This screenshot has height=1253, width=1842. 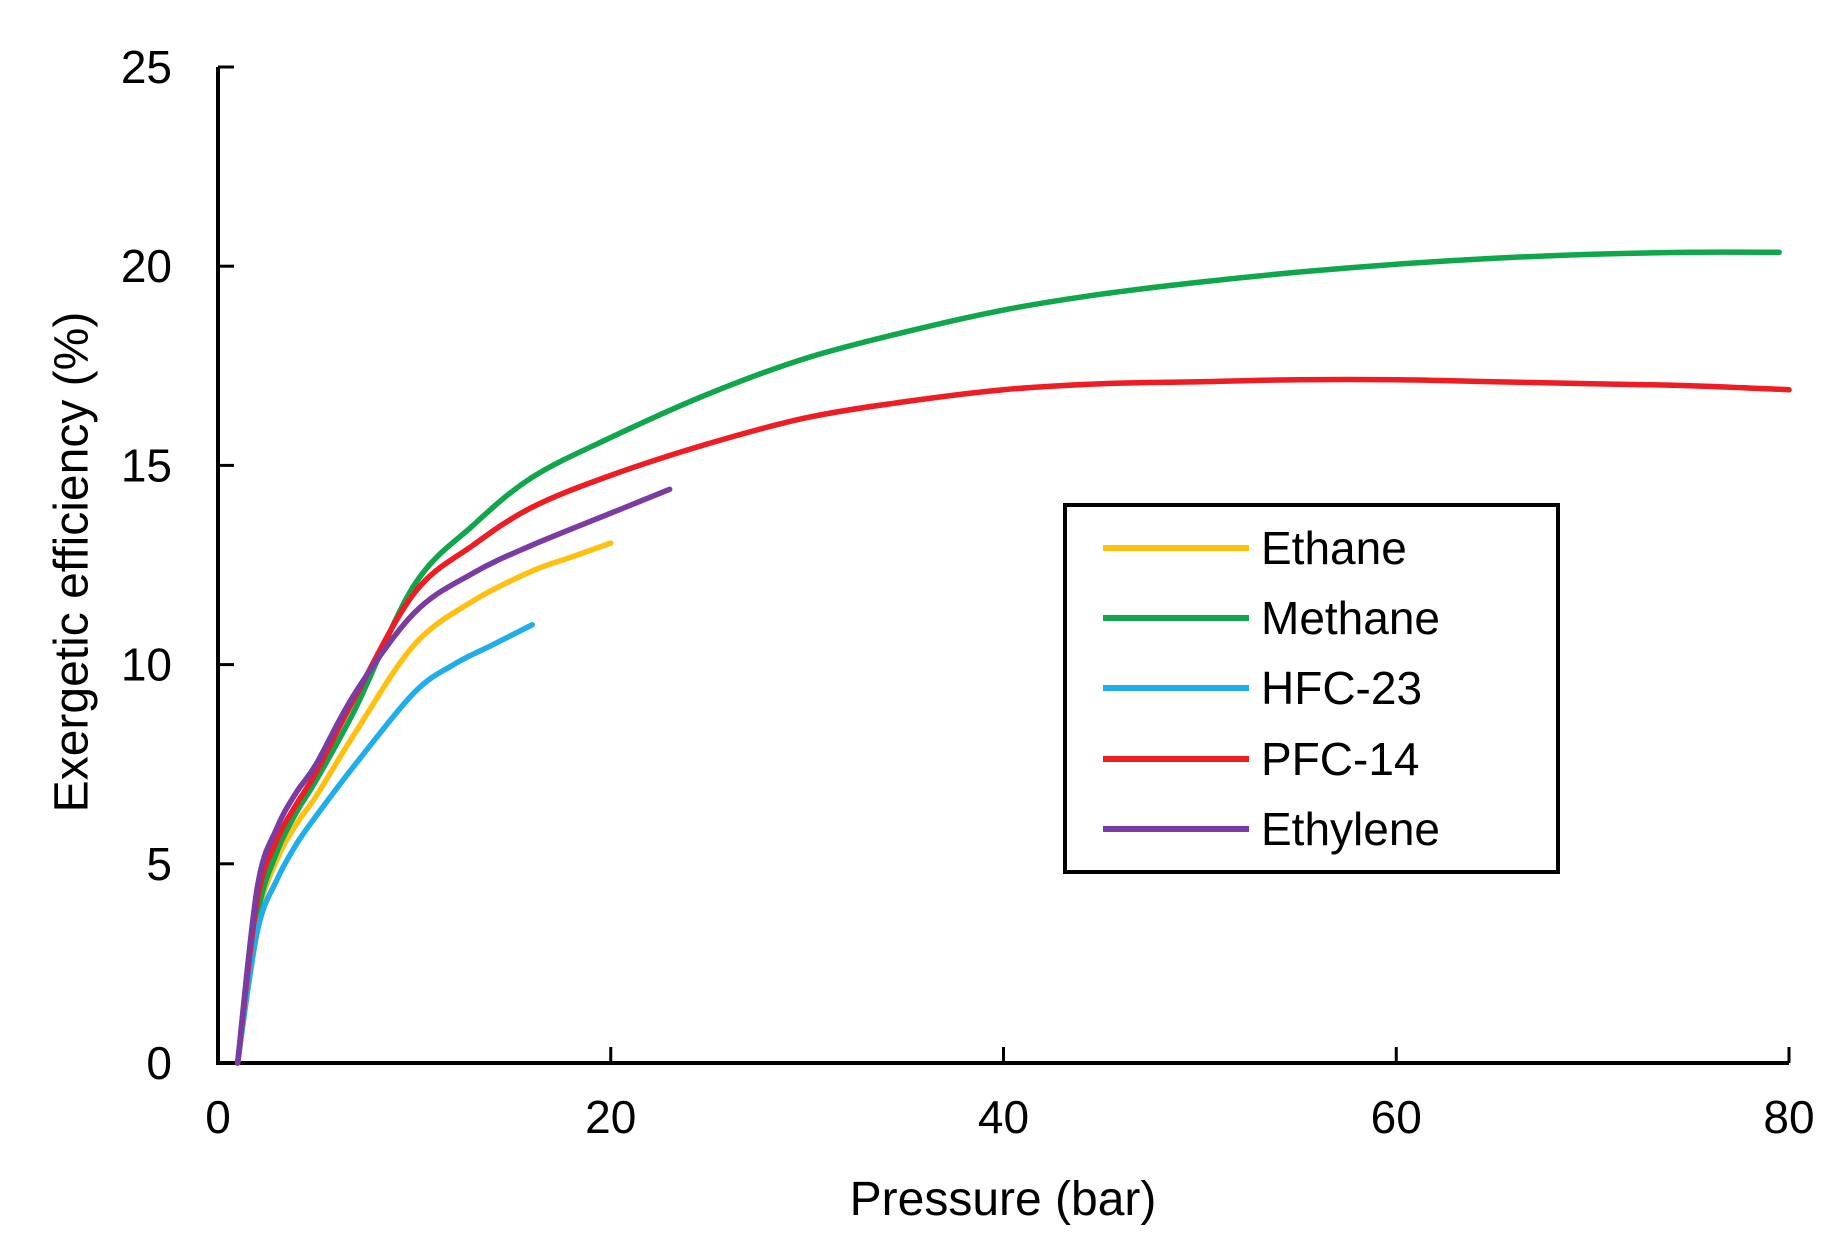 What do you see at coordinates (146, 67) in the screenshot?
I see `y-tick-label: 25` at bounding box center [146, 67].